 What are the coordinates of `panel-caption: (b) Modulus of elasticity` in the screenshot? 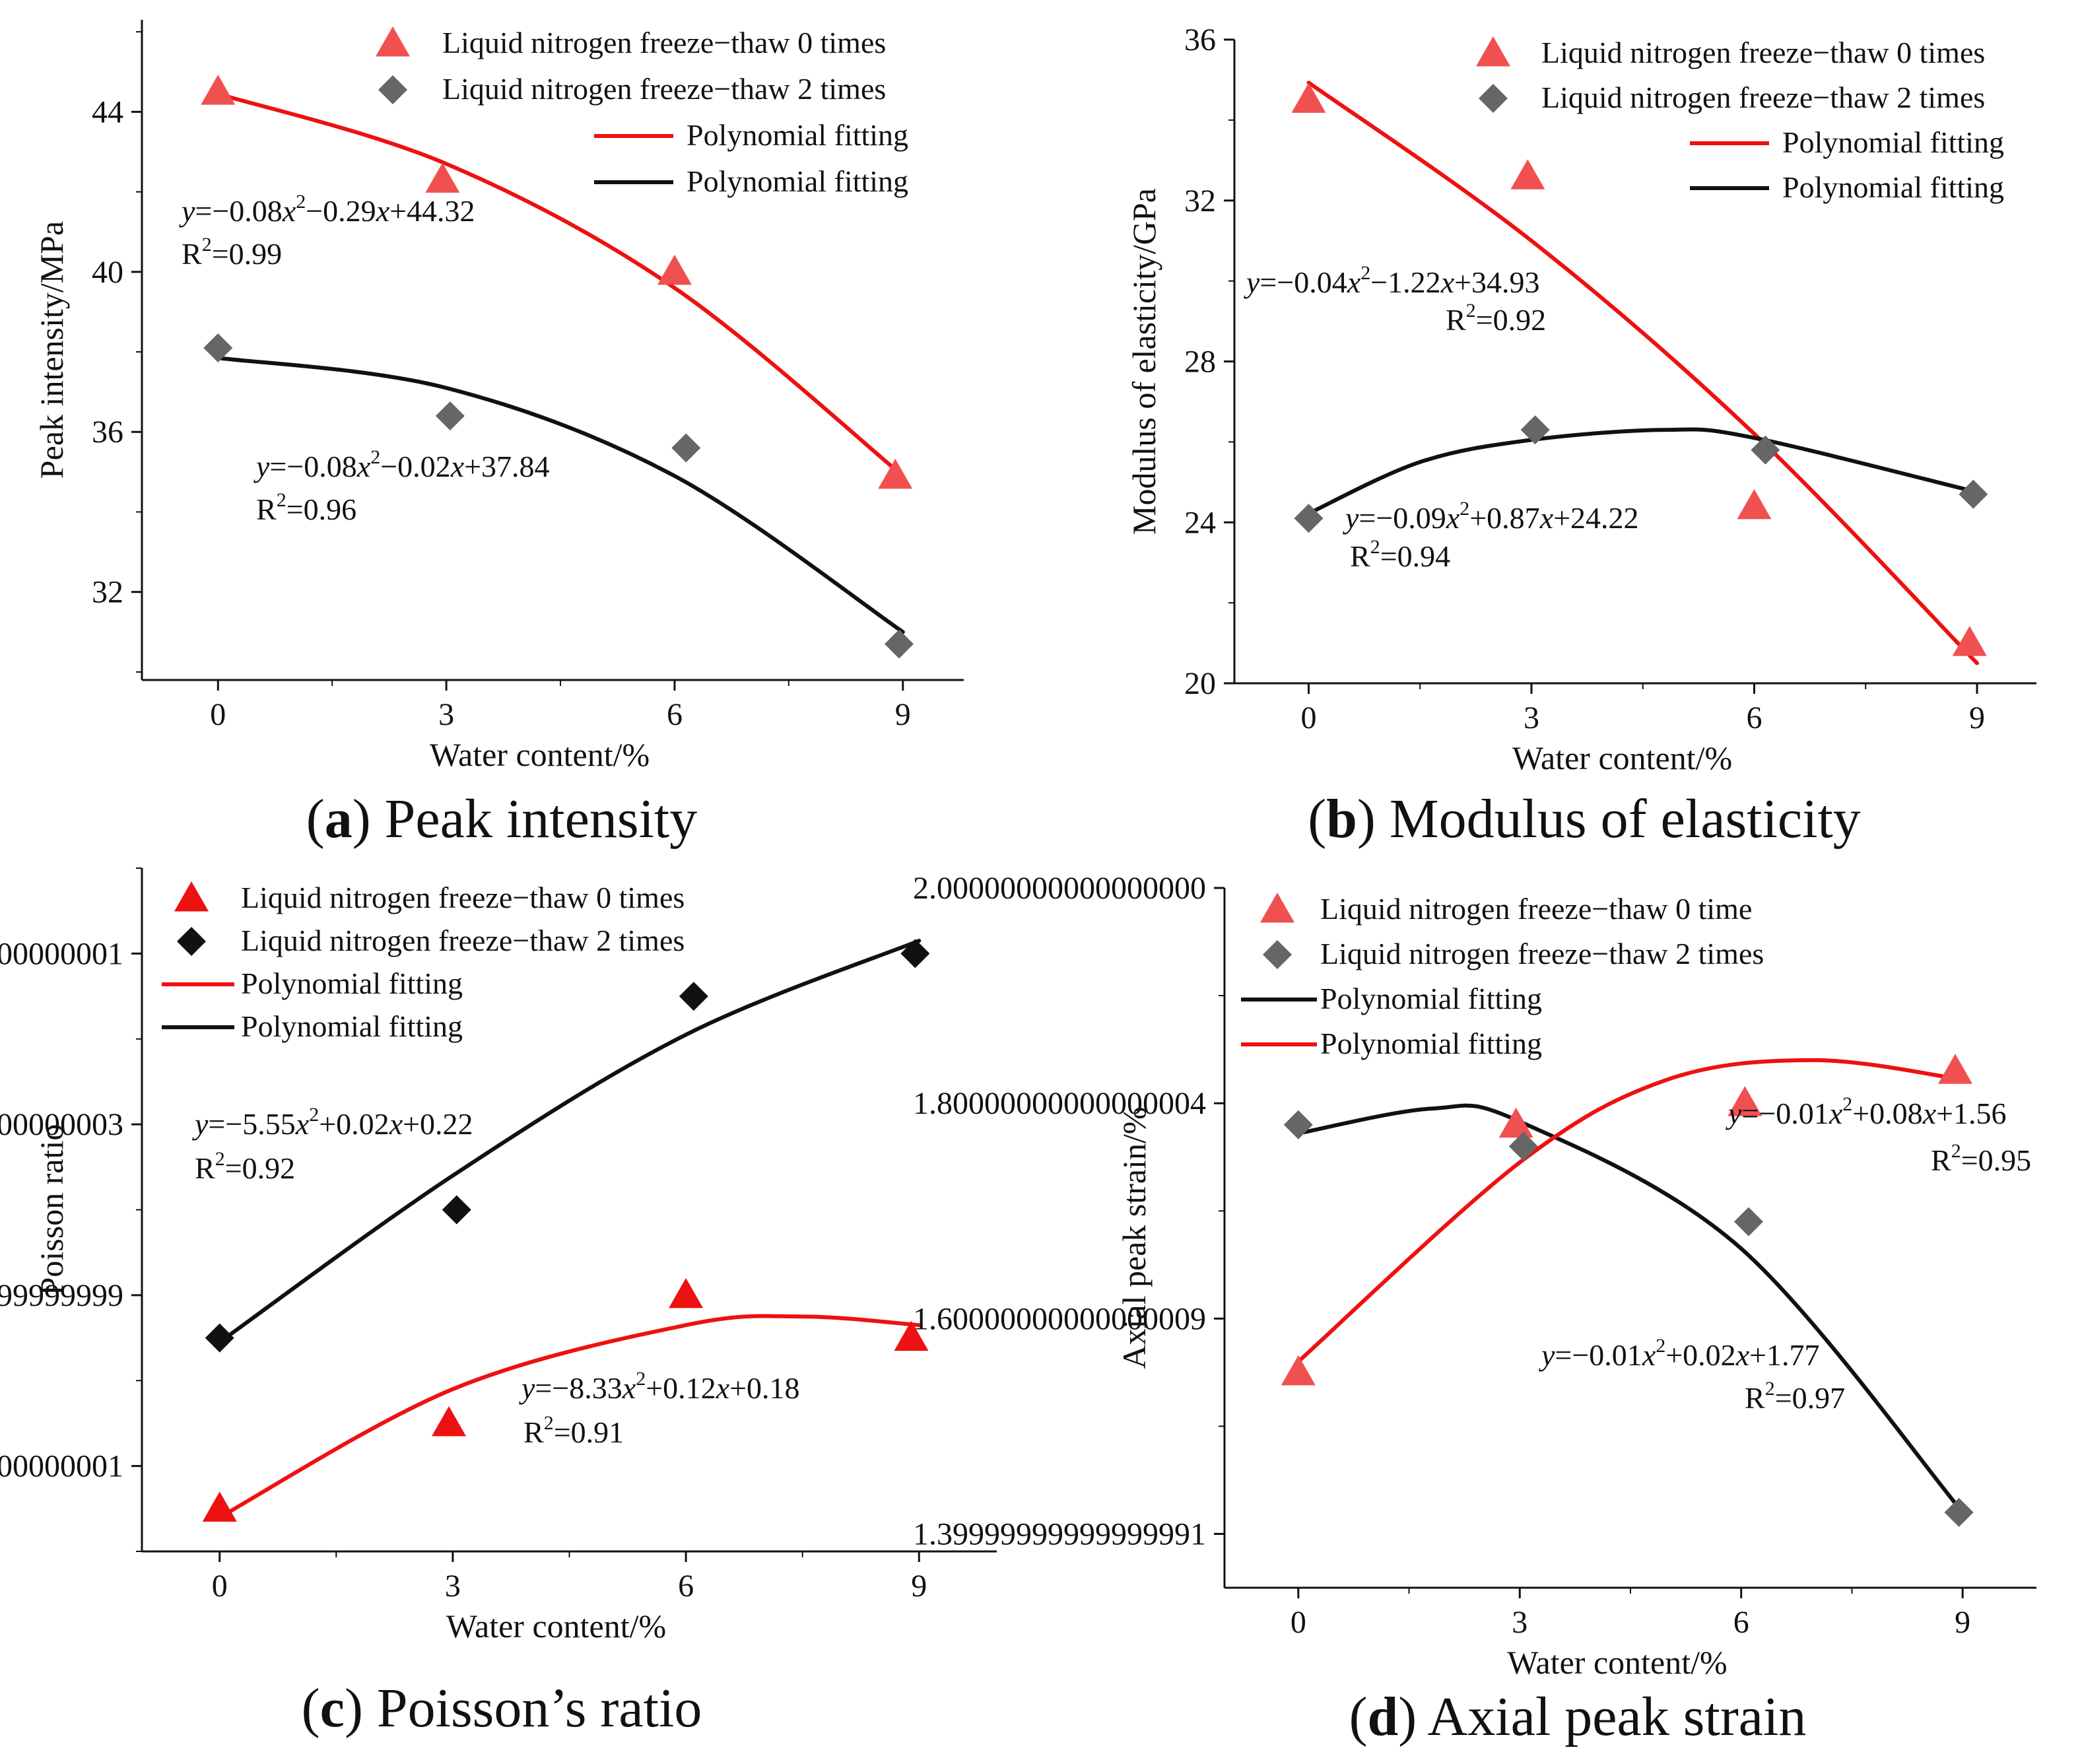 It's located at (1584, 819).